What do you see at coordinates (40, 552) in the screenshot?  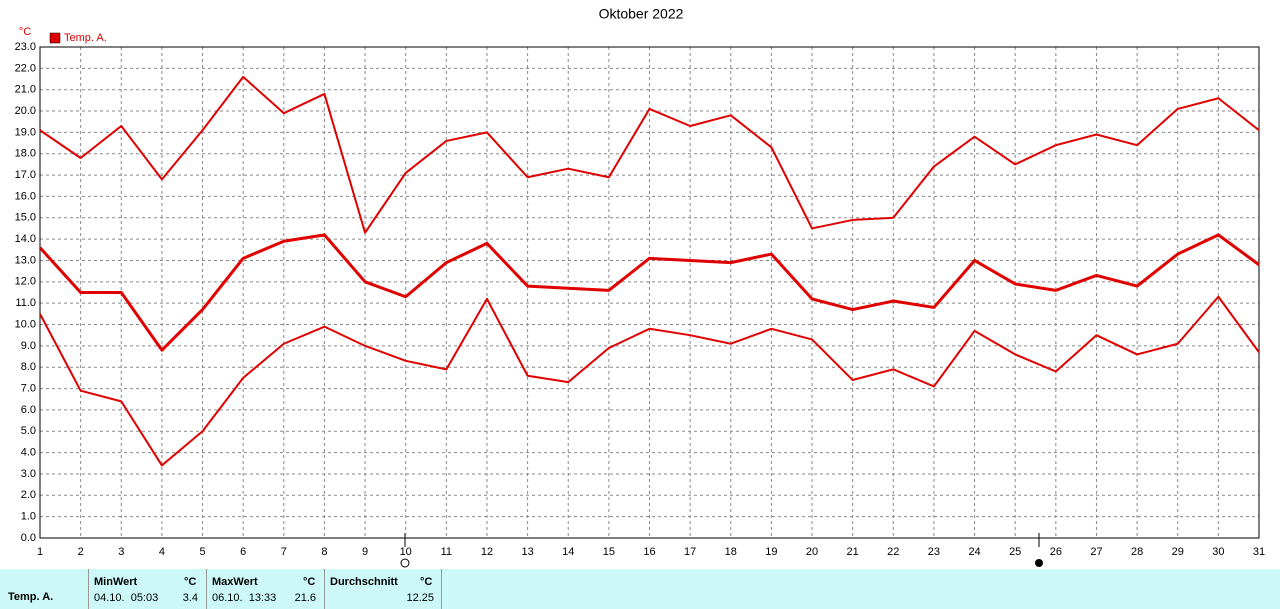 I see `x-tick-label: 1` at bounding box center [40, 552].